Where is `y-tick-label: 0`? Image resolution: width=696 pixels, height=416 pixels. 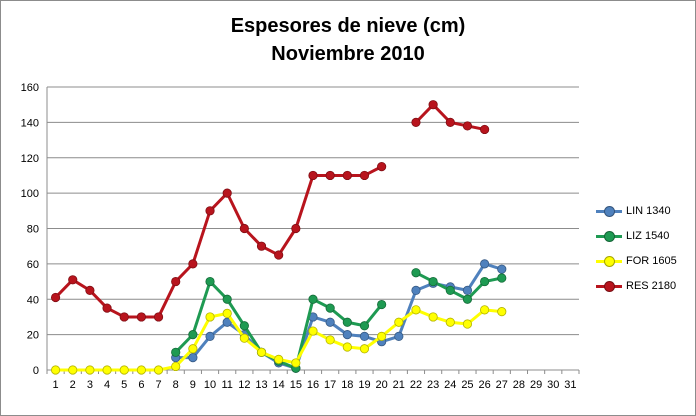 y-tick-label: 0 is located at coordinates (36, 371).